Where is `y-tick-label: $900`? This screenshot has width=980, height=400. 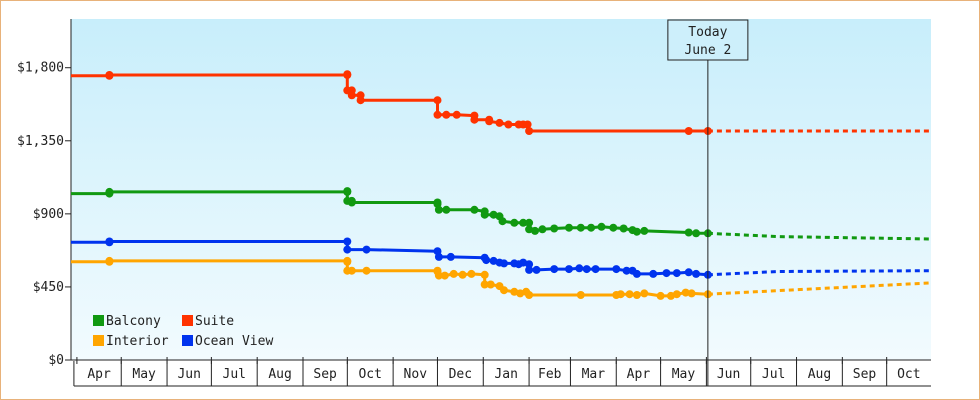 y-tick-label: $900 is located at coordinates (48, 214).